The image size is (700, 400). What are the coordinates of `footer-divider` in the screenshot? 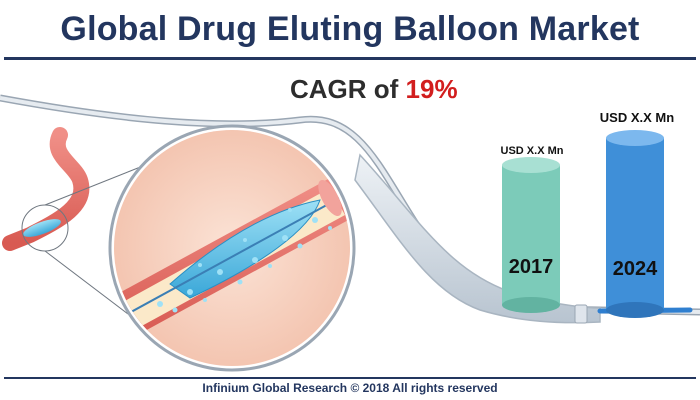 It's located at (350, 378).